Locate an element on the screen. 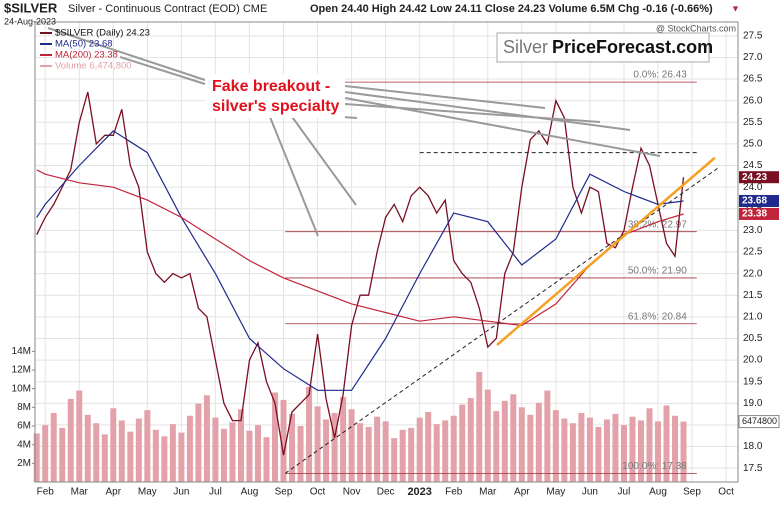 The image size is (780, 505). chg-arrow: ▼ is located at coordinates (735, 8).